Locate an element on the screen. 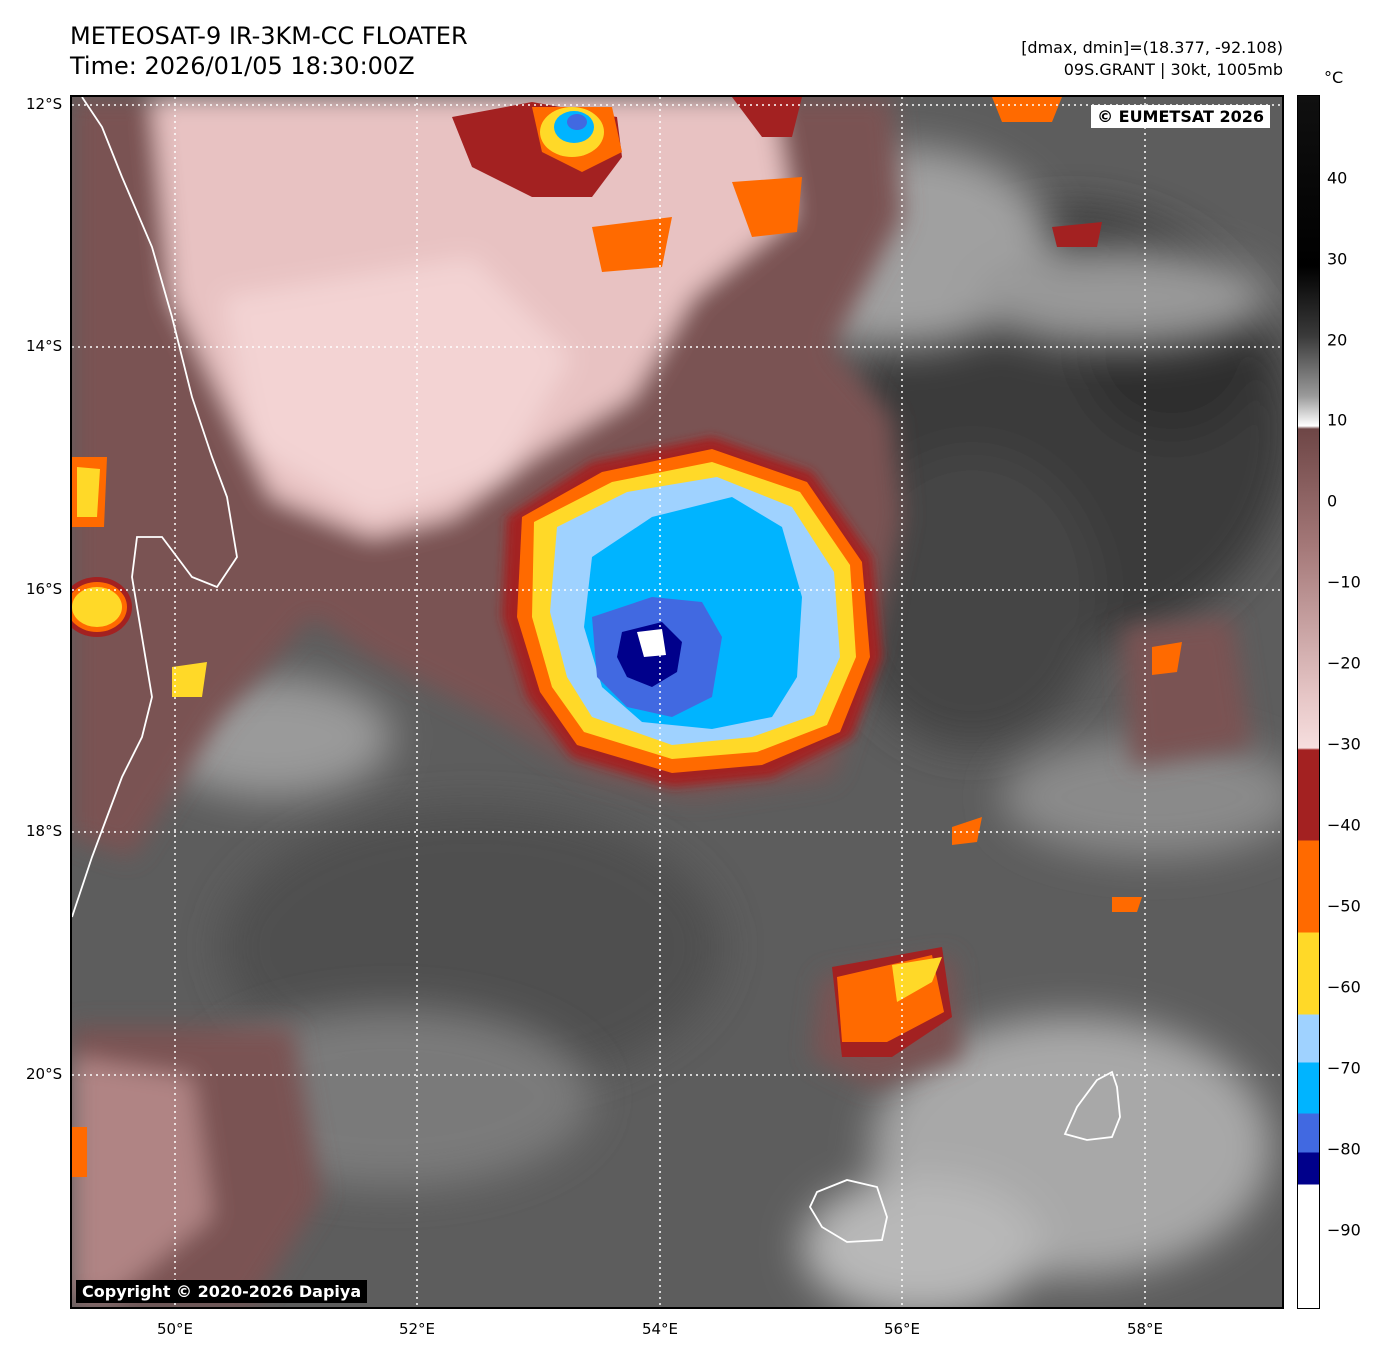 This screenshot has height=1359, width=1388. colorbar-tick: 20 is located at coordinates (1337, 340).